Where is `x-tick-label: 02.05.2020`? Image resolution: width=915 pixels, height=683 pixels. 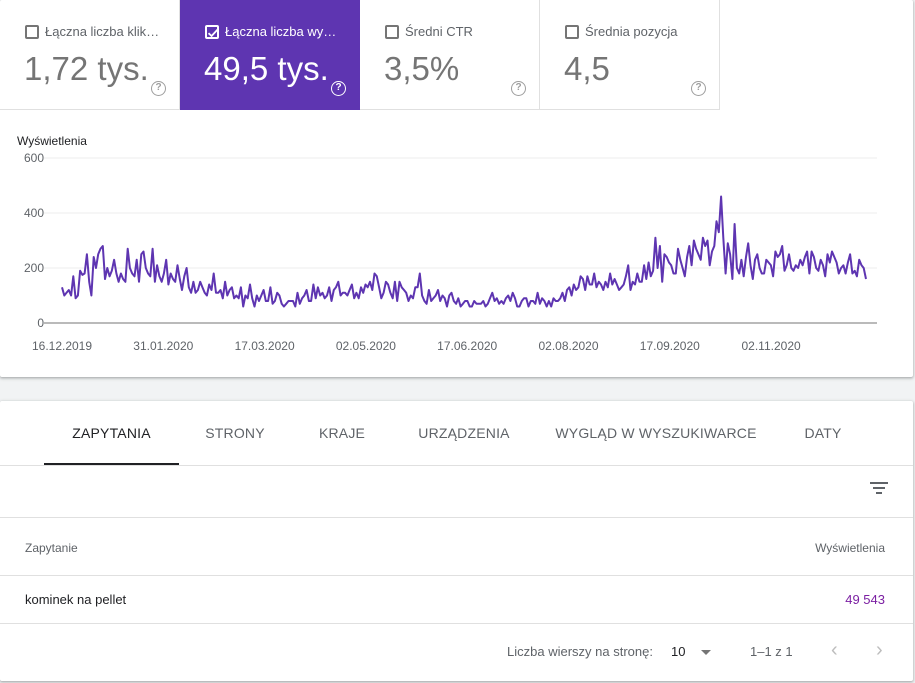 x-tick-label: 02.05.2020 is located at coordinates (366, 346).